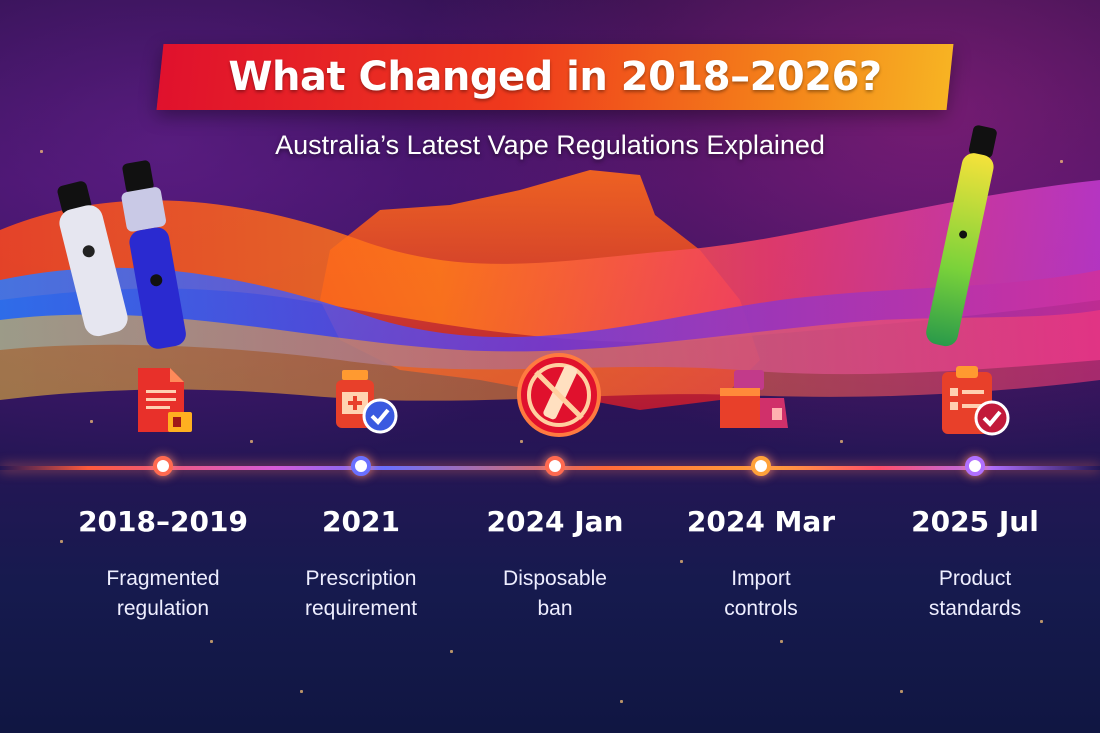 The height and width of the screenshot is (733, 1100). I want to click on stage-description: Fragmented regulation, so click(163, 594).